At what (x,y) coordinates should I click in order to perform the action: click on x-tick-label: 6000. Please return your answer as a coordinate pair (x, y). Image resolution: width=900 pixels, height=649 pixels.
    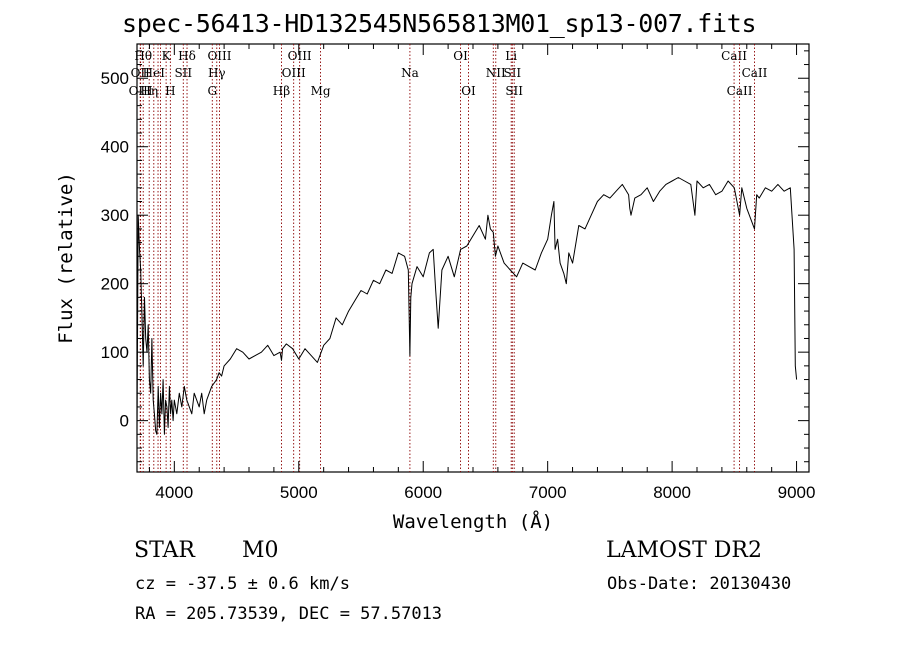
    Looking at the image, I should click on (423, 492).